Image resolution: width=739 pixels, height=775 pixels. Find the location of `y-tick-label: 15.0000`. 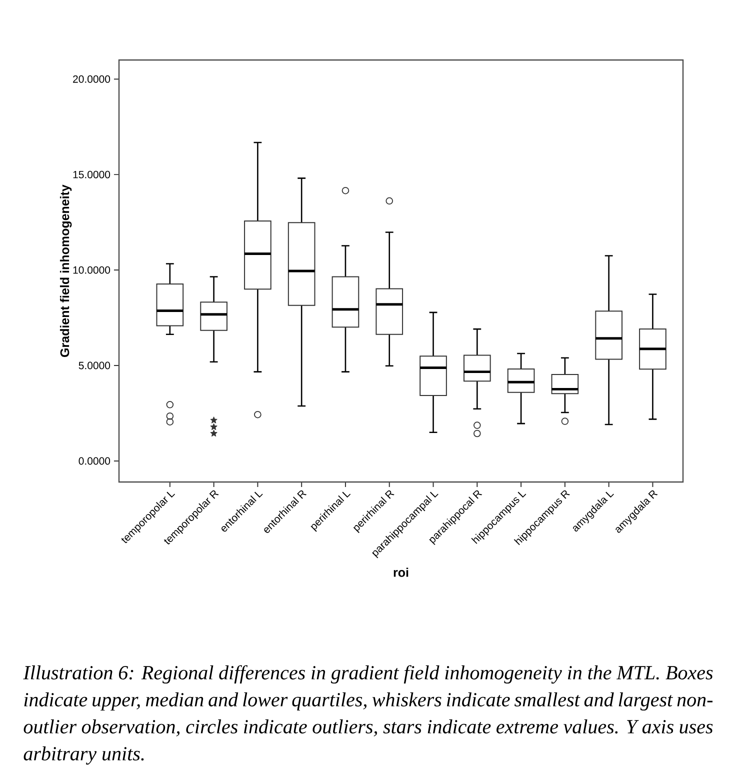

y-tick-label: 15.0000 is located at coordinates (91, 174).